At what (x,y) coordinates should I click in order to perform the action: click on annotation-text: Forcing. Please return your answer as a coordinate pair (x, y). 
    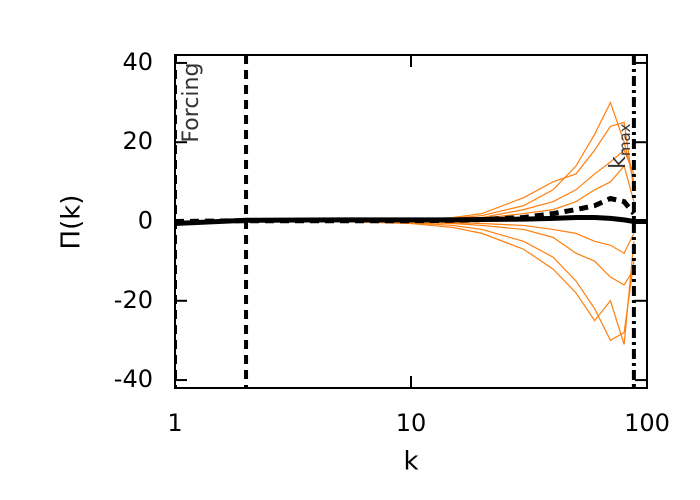
    Looking at the image, I should click on (191, 103).